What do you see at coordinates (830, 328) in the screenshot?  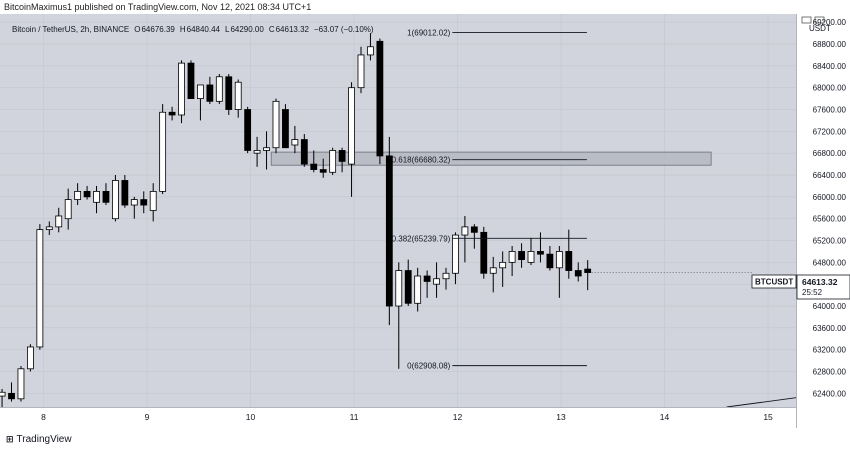 I see `y-tick-label: 63600.00` at bounding box center [830, 328].